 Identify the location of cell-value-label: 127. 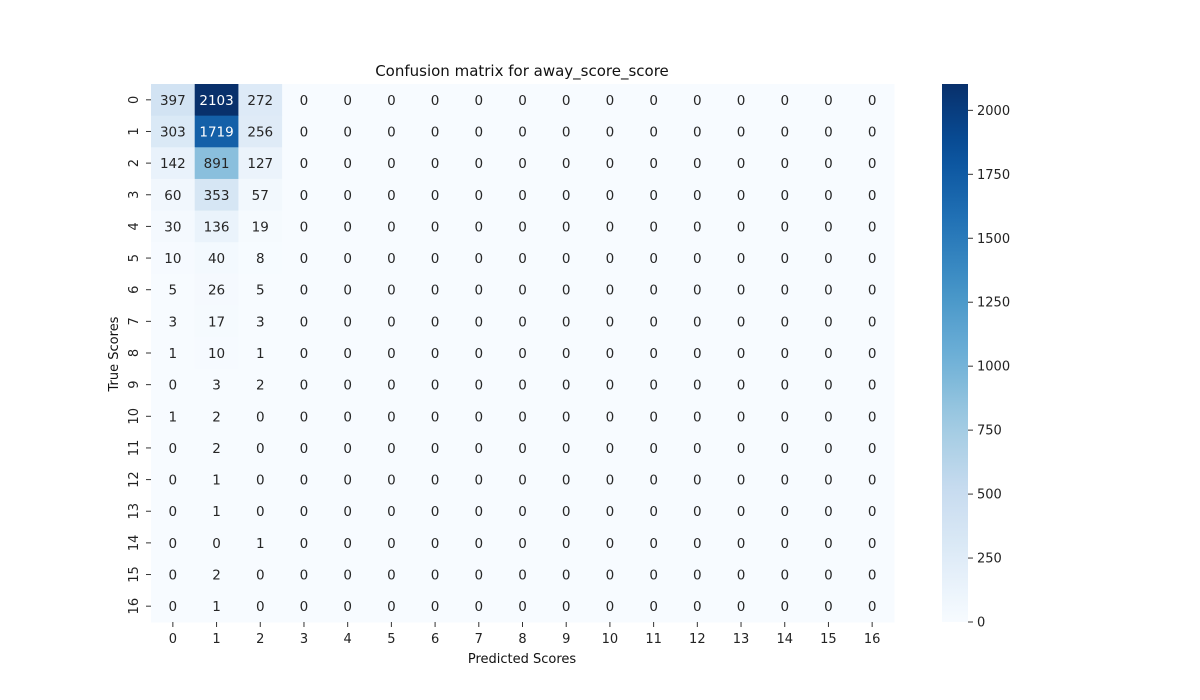
(260, 164).